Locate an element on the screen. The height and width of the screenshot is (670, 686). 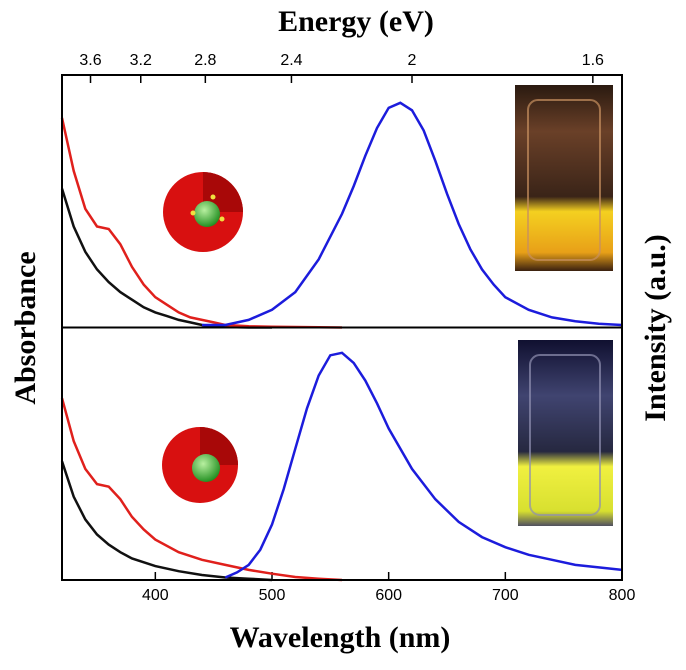
x2-tick-label: 1.6 is located at coordinates (593, 60).